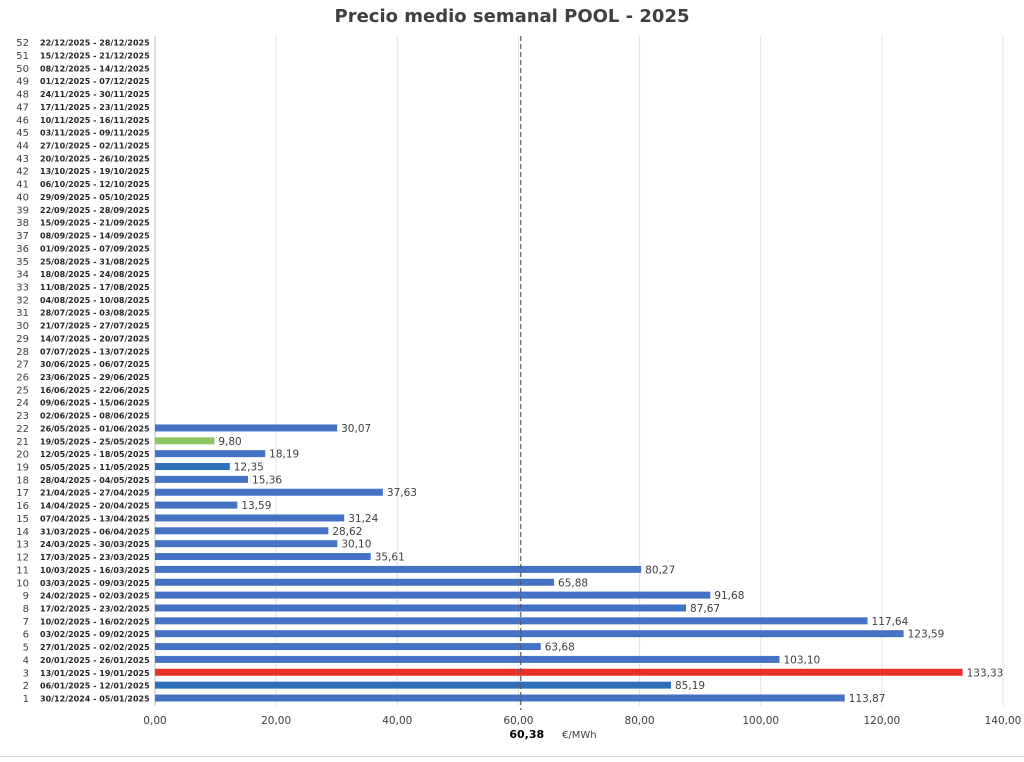 The width and height of the screenshot is (1024, 762). What do you see at coordinates (22, 287) in the screenshot?
I see `week-number-label: 33` at bounding box center [22, 287].